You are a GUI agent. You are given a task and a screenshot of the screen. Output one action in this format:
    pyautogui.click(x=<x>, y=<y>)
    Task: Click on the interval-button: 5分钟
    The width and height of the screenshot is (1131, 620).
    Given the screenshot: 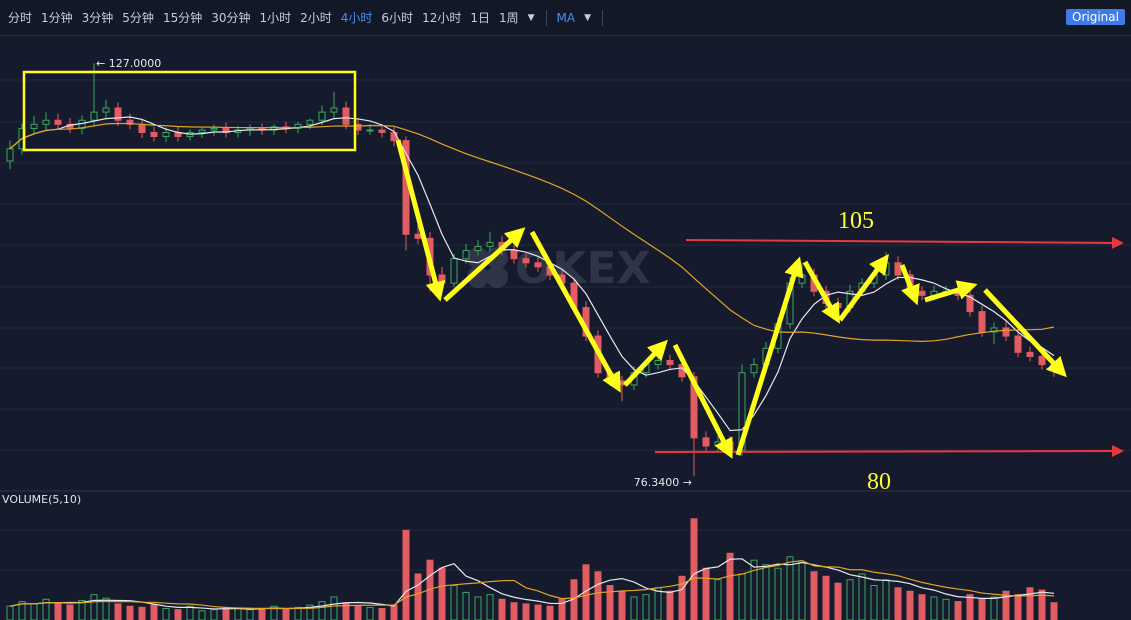 What is the action you would take?
    pyautogui.click(x=138, y=18)
    